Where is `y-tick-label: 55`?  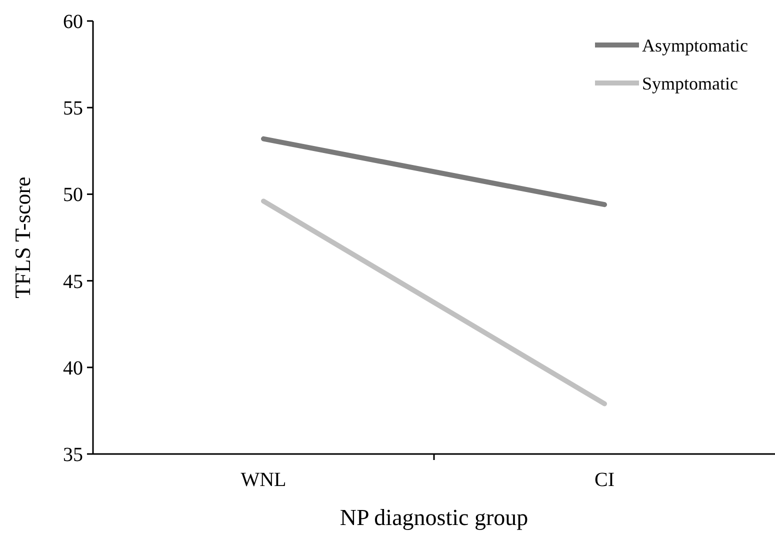 y-tick-label: 55 is located at coordinates (73, 109).